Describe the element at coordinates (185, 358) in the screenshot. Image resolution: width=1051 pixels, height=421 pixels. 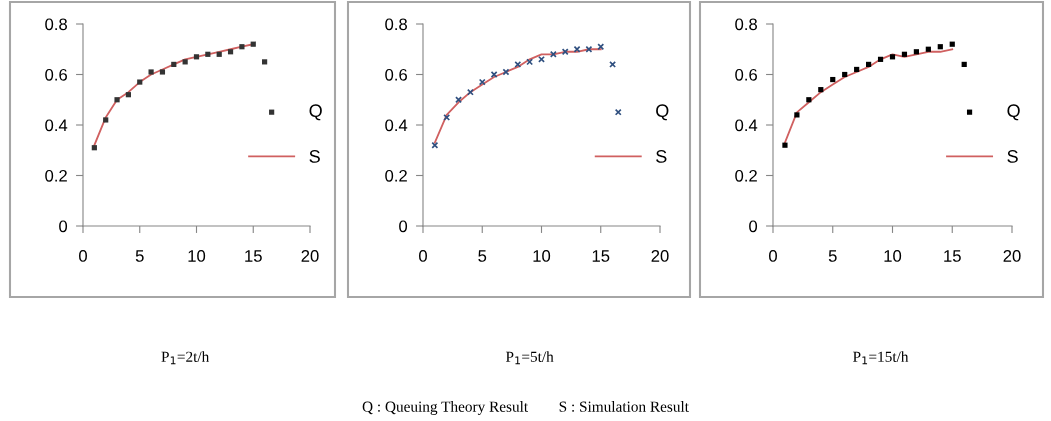
I see `x-axis-title: P$_{1}$=2t/h` at that location.